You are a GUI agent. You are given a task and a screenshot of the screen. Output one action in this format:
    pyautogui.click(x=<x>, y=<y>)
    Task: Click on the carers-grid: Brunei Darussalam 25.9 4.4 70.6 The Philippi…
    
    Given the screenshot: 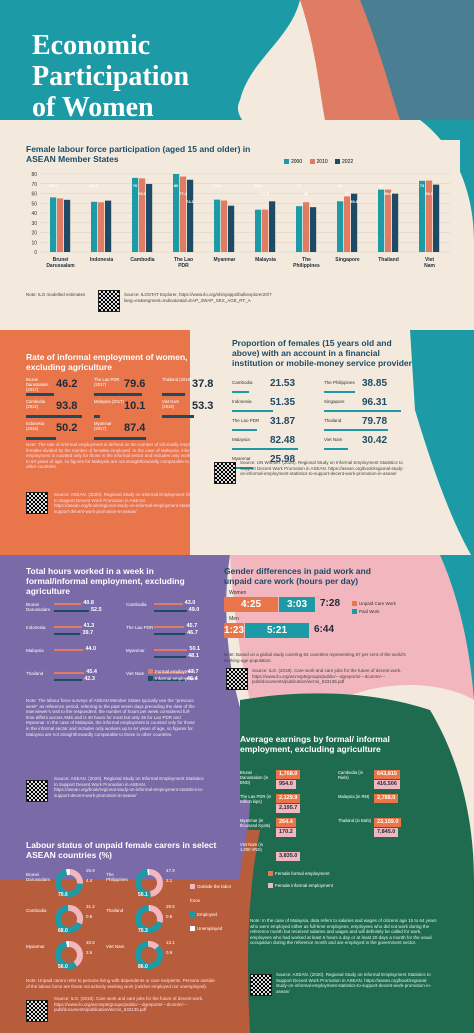 What is the action you would take?
    pyautogui.click(x=116, y=920)
    